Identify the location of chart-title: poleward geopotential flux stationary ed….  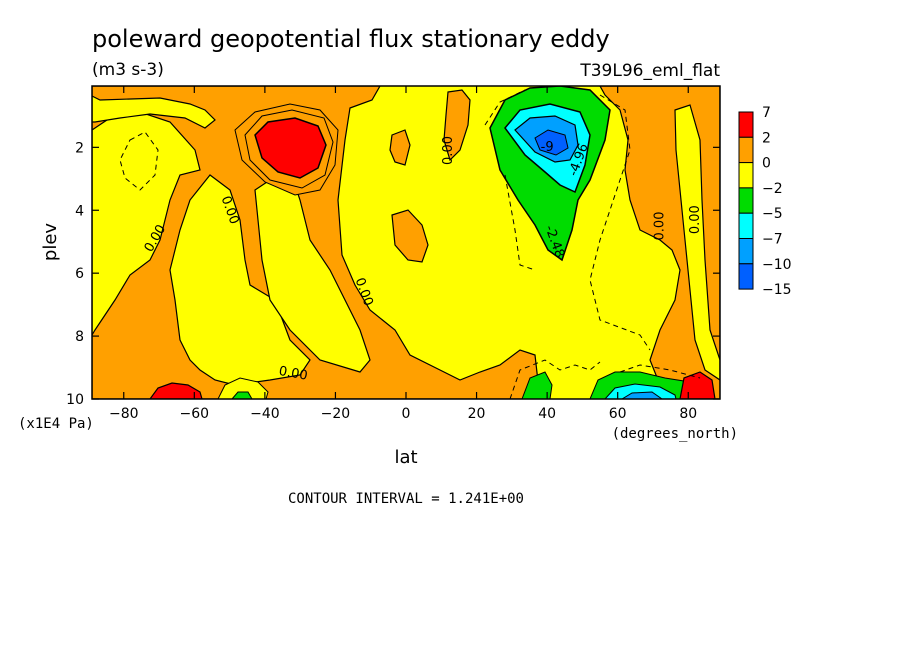
(351, 39).